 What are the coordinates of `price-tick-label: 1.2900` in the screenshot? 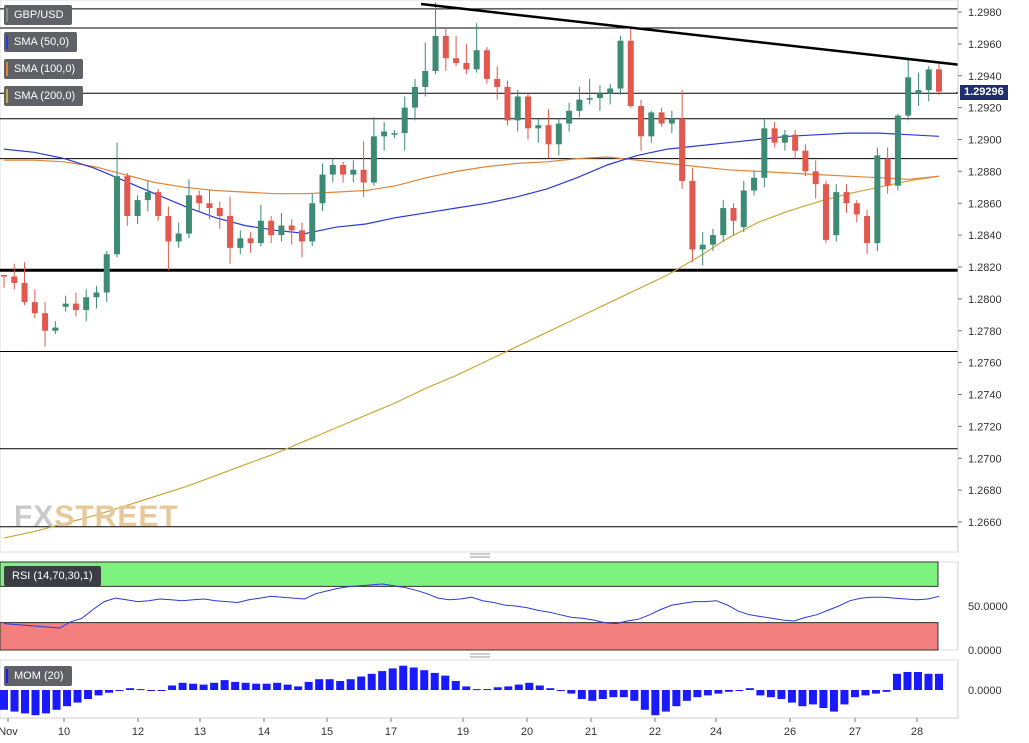 It's located at (985, 141).